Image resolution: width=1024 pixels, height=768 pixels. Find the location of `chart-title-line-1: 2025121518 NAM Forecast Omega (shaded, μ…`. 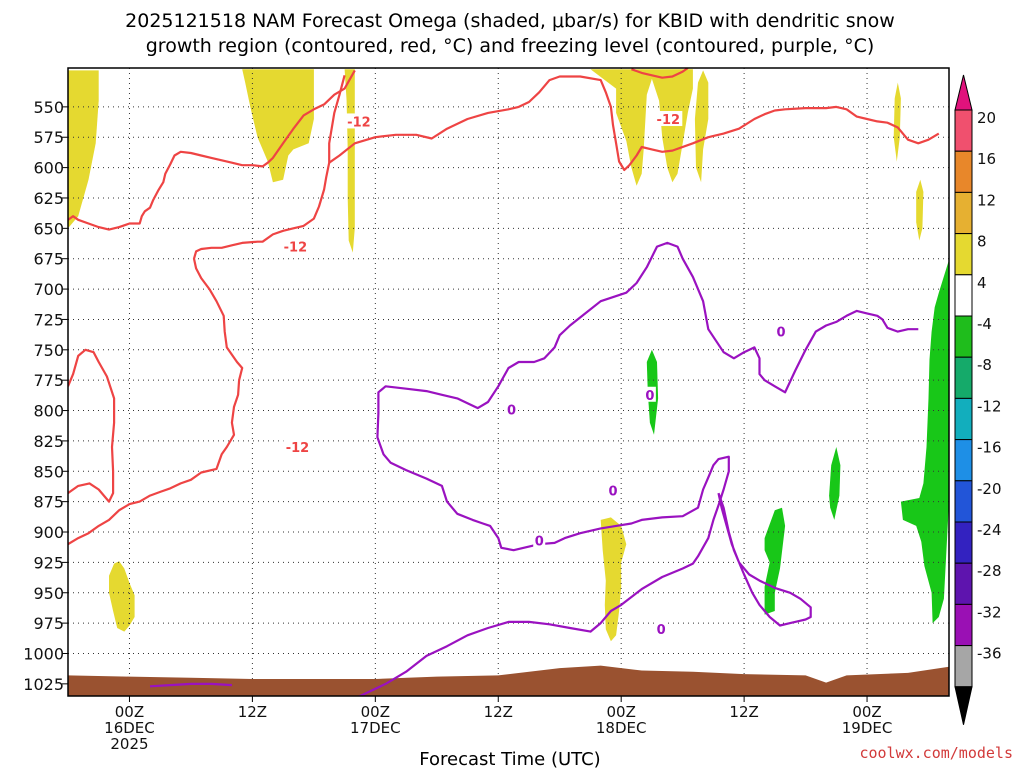

chart-title-line-1: 2025121518 NAM Forecast Omega (shaded, μ… is located at coordinates (510, 21).